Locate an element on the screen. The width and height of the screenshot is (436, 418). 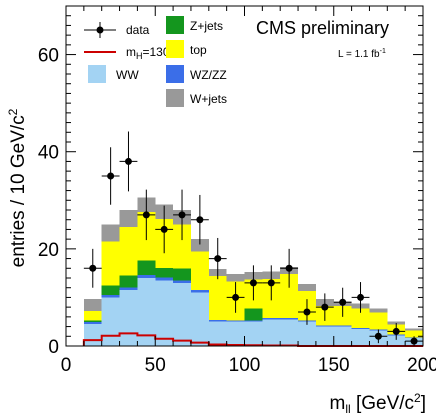
y-tick-label-1: 20 is located at coordinates (48, 250).